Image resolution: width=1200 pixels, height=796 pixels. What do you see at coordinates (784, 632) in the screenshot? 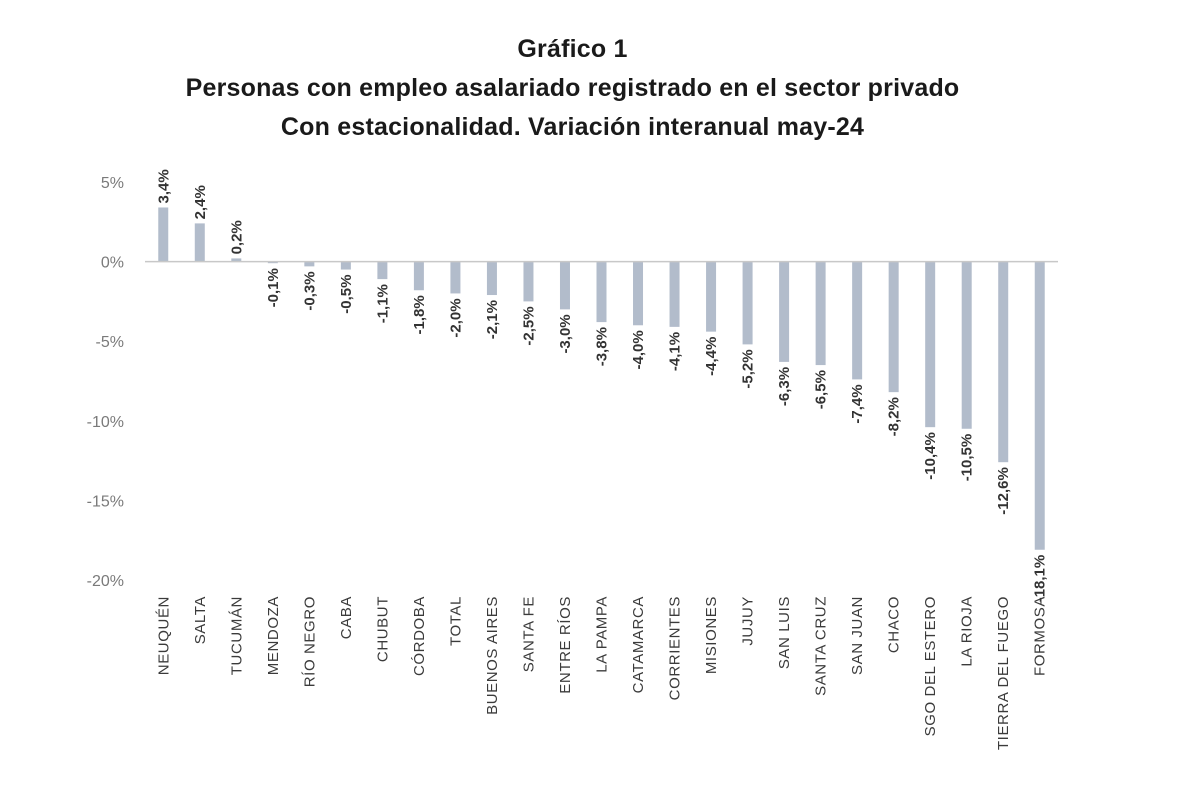
I see `category-label: SAN LUIS` at bounding box center [784, 632].